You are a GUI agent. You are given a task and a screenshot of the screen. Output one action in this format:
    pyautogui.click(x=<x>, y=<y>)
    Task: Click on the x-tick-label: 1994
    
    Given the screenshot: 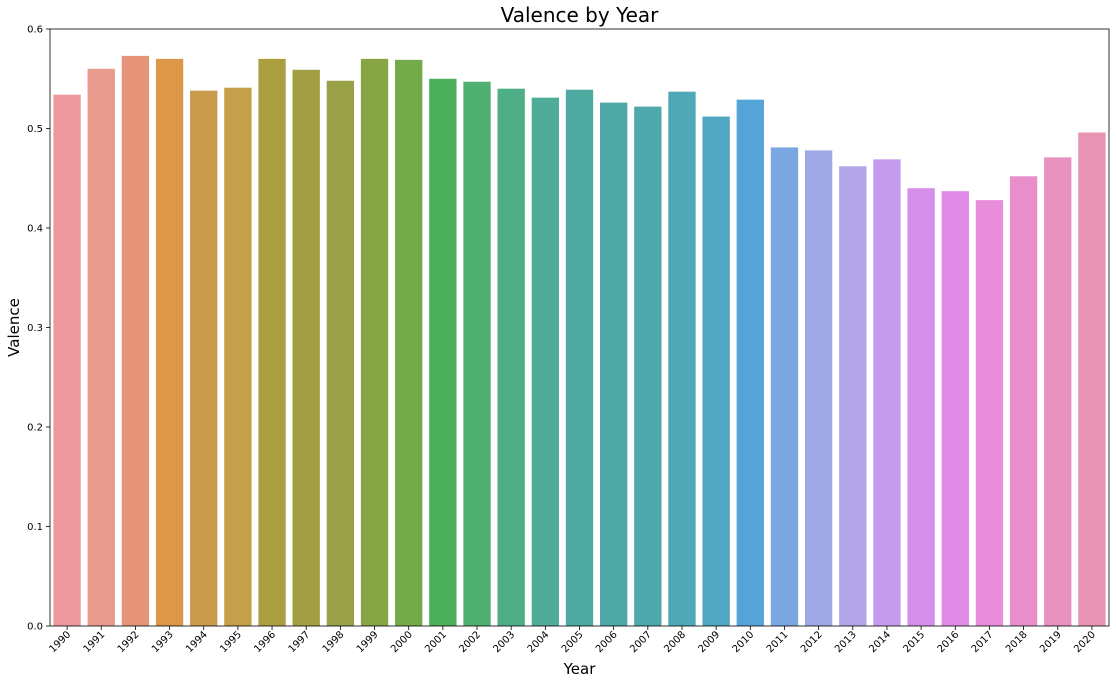 What is the action you would take?
    pyautogui.click(x=197, y=642)
    